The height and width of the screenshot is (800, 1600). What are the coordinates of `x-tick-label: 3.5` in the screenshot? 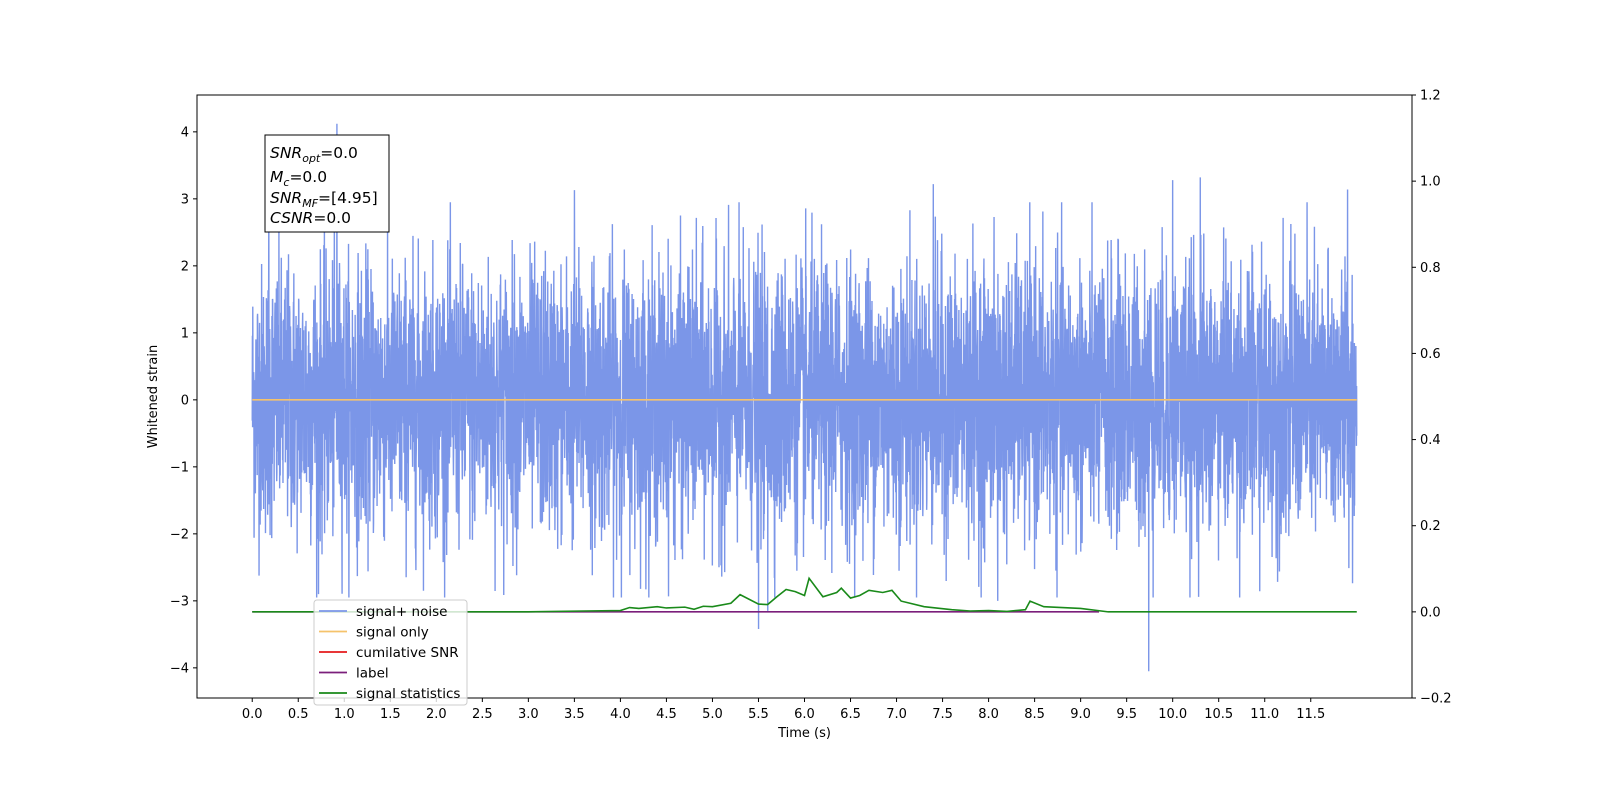 It's located at (574, 714).